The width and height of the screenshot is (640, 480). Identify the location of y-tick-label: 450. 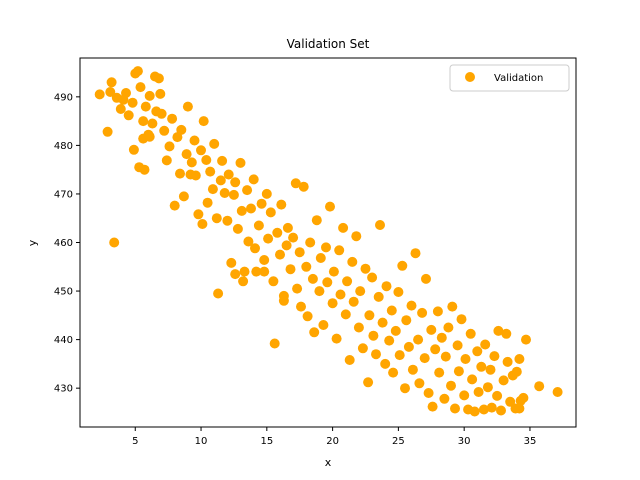
(63, 292).